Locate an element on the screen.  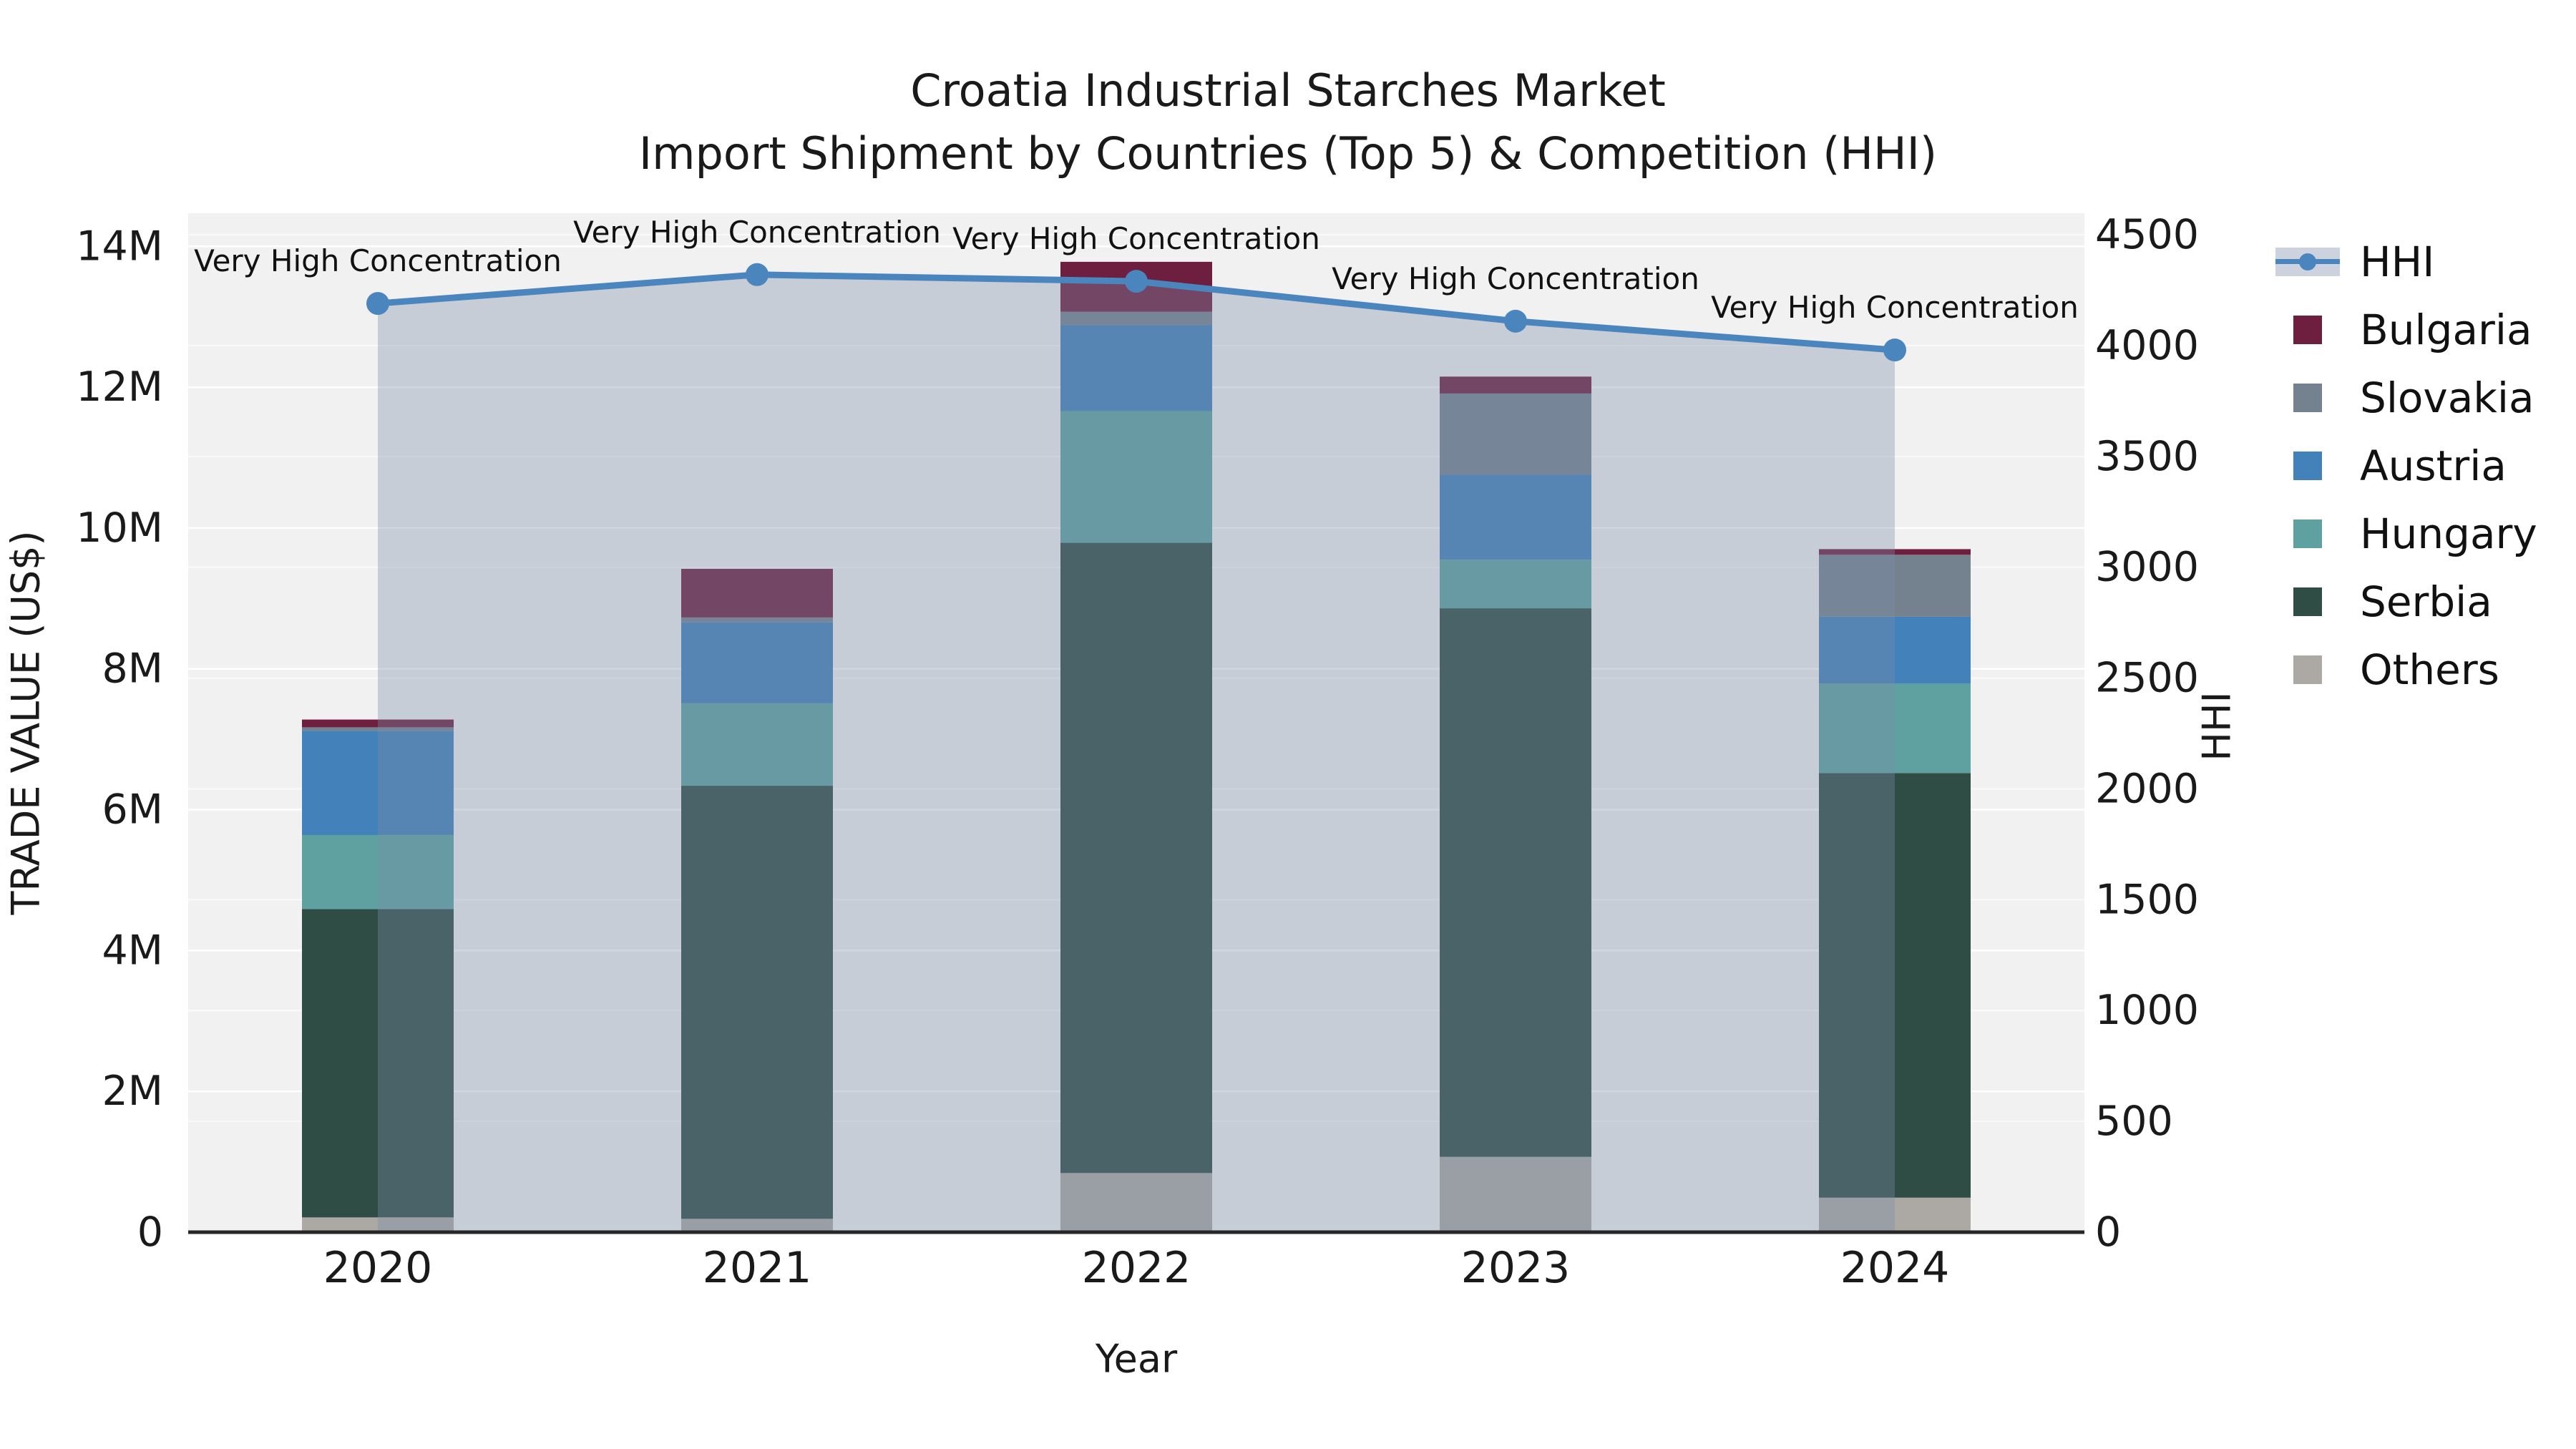
left-tick-label: 8M is located at coordinates (132, 669).